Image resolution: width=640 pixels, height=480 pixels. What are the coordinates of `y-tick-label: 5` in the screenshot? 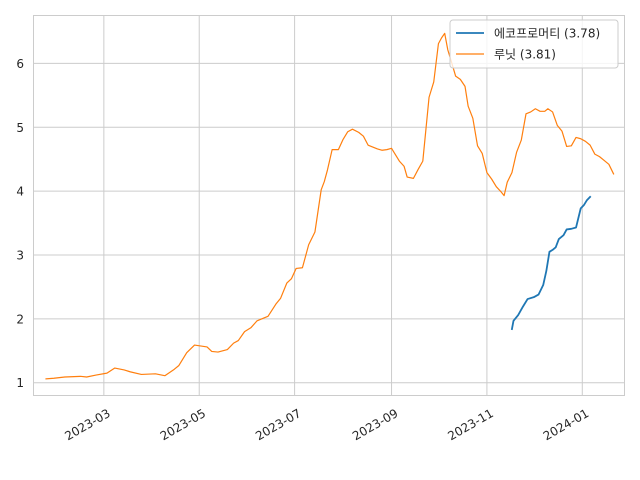 It's located at (20, 128).